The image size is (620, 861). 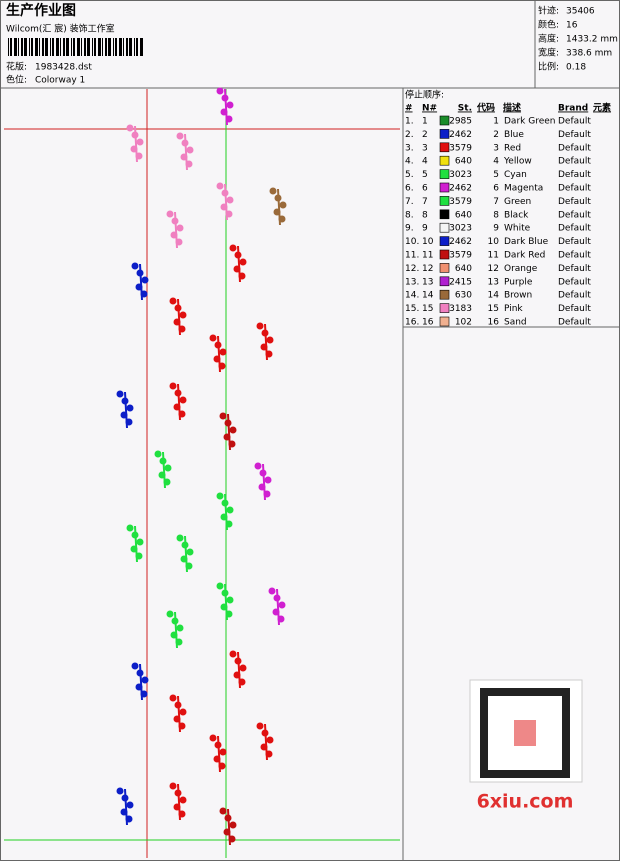 What do you see at coordinates (548, 53) in the screenshot?
I see `stat-label: 宽度:` at bounding box center [548, 53].